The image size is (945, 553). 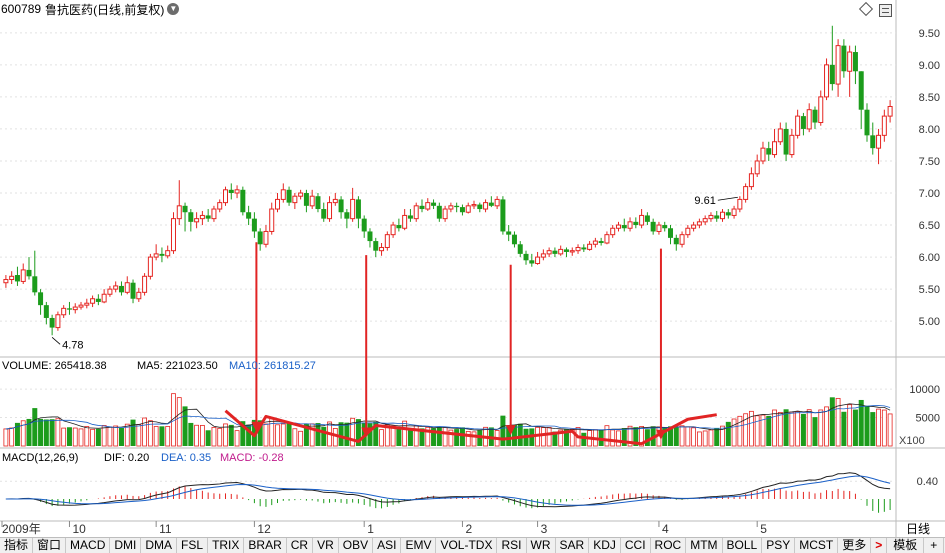 I want to click on chevron-down-circle-icon: ▼, so click(x=173, y=9).